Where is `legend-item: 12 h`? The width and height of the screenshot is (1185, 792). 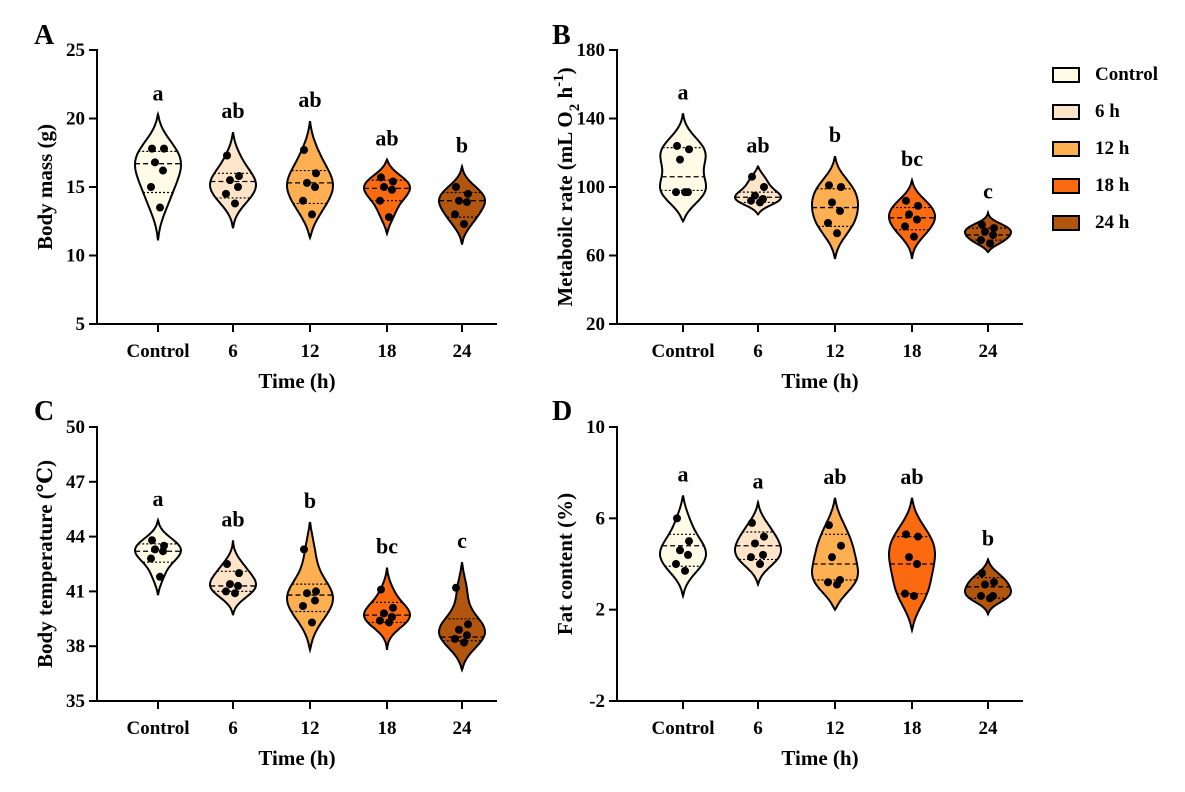 legend-item: 12 h is located at coordinates (1105, 148).